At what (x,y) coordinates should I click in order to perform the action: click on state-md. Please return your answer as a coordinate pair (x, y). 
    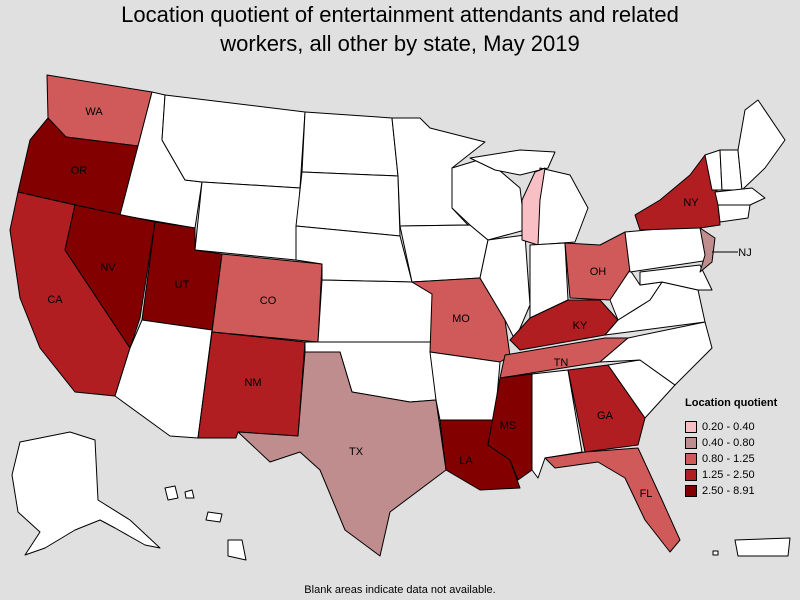
    Looking at the image, I should click on (676, 277).